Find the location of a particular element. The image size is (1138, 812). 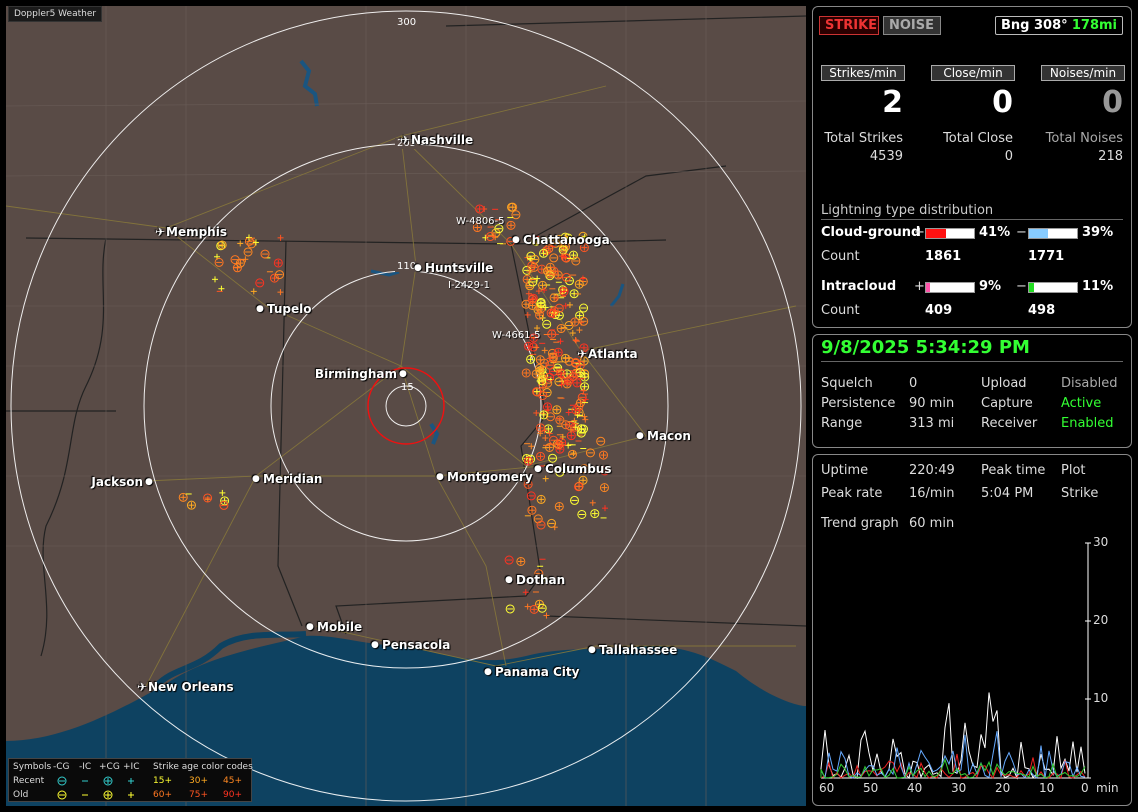

cg-negative-count: 1771 is located at coordinates (1046, 256).